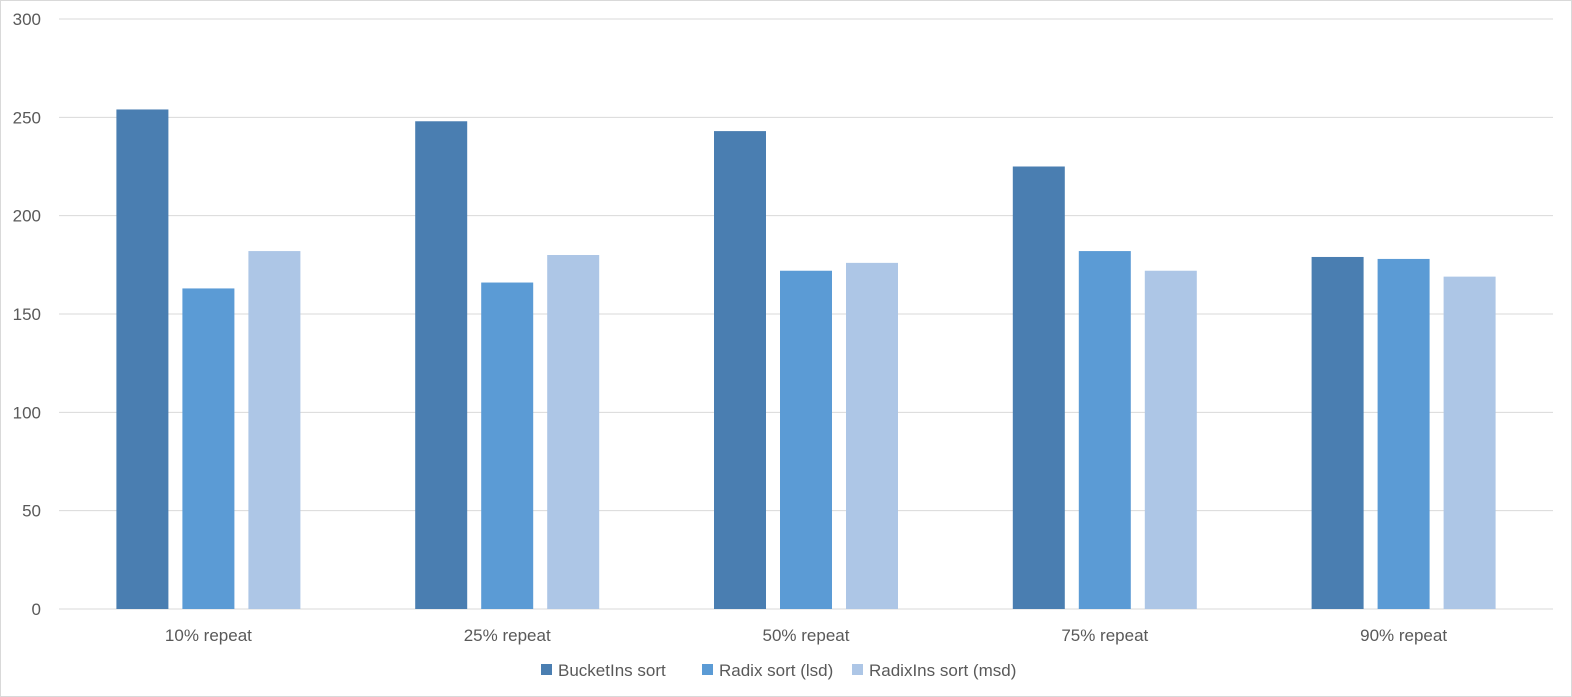 This screenshot has width=1572, height=697. Describe the element at coordinates (1403, 635) in the screenshot. I see `x-tick-label: 90% repeat` at that location.